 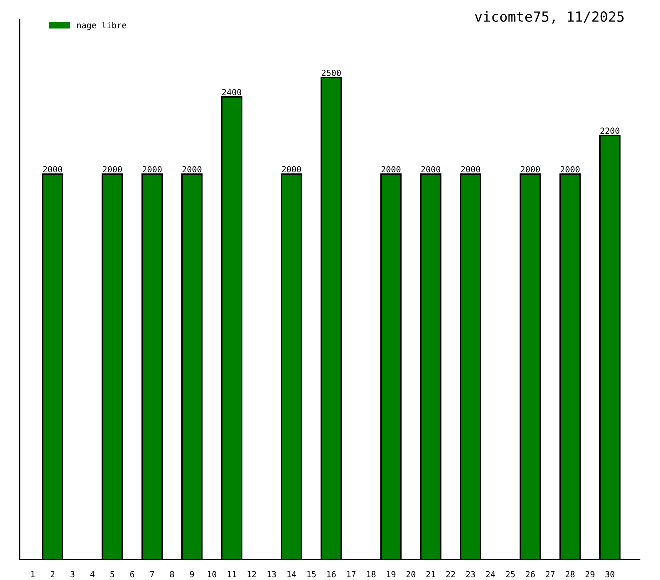 I want to click on x-tick-label: 23, so click(x=471, y=574).